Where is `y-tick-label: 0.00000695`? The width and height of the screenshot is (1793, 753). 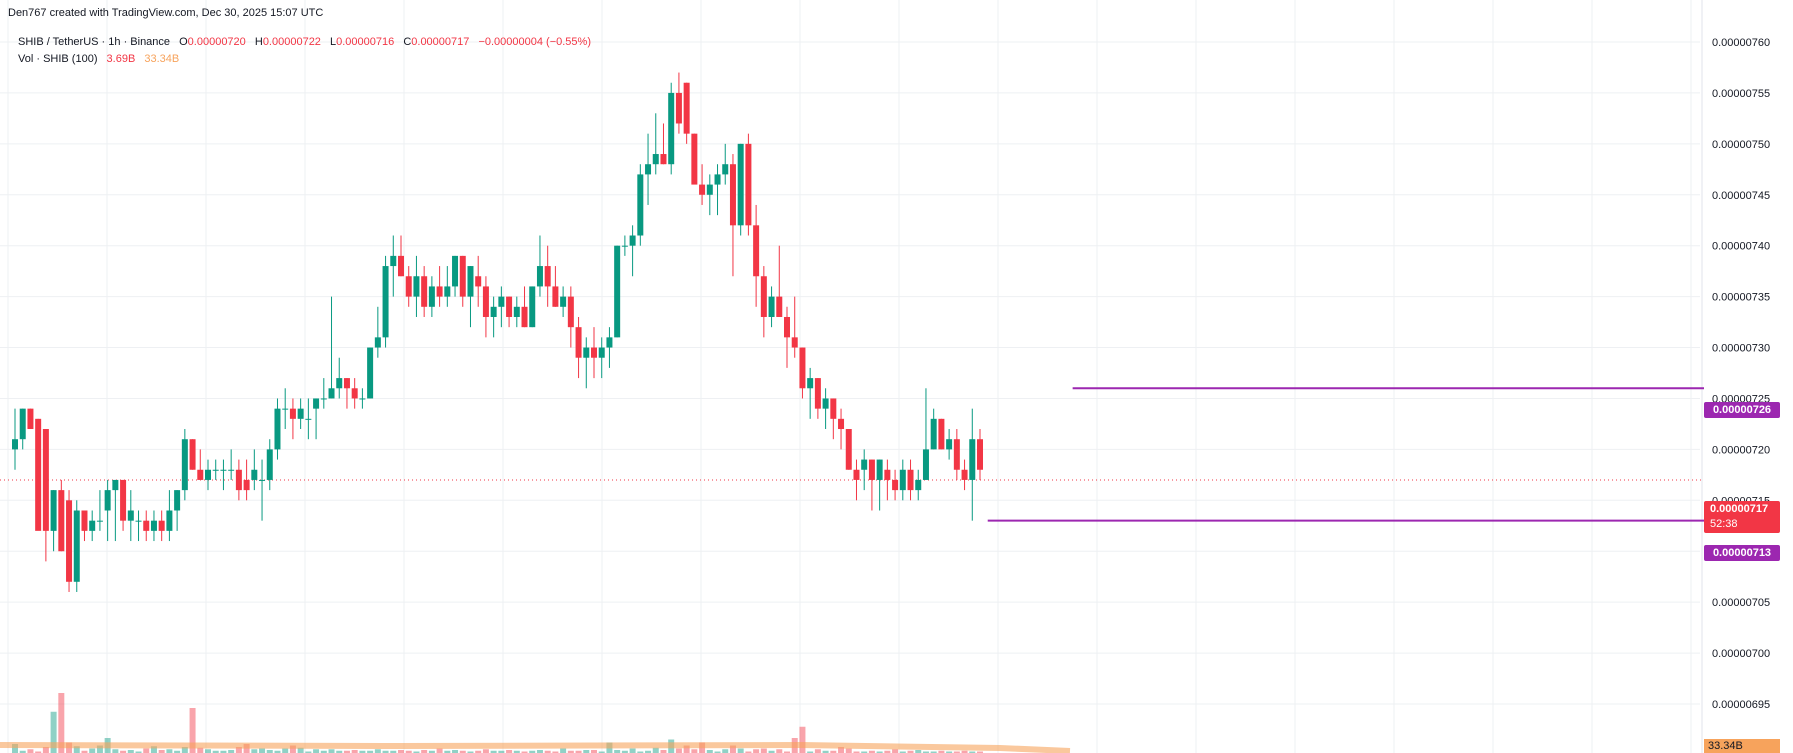 y-tick-label: 0.00000695 is located at coordinates (1741, 705).